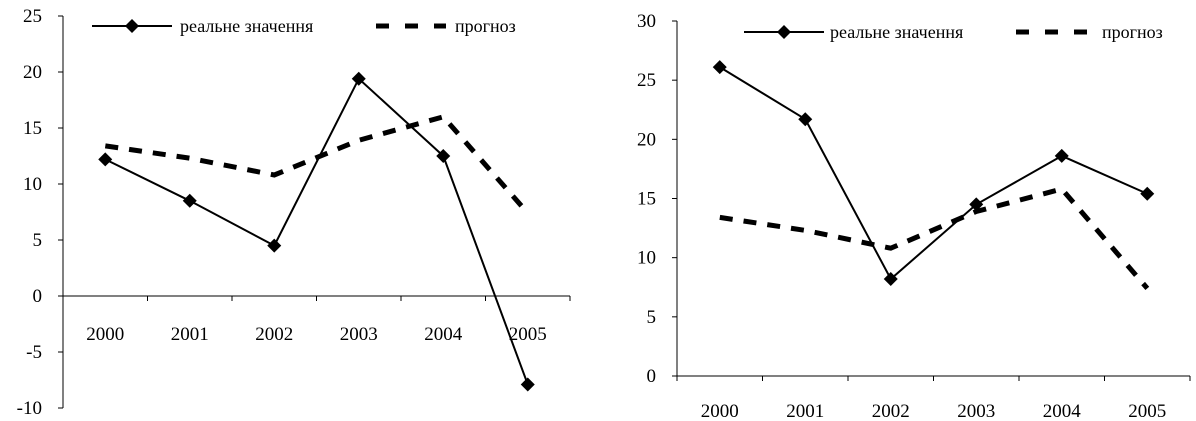 The image size is (1196, 421). What do you see at coordinates (34, 352) in the screenshot?
I see `y-tick-label: -5` at bounding box center [34, 352].